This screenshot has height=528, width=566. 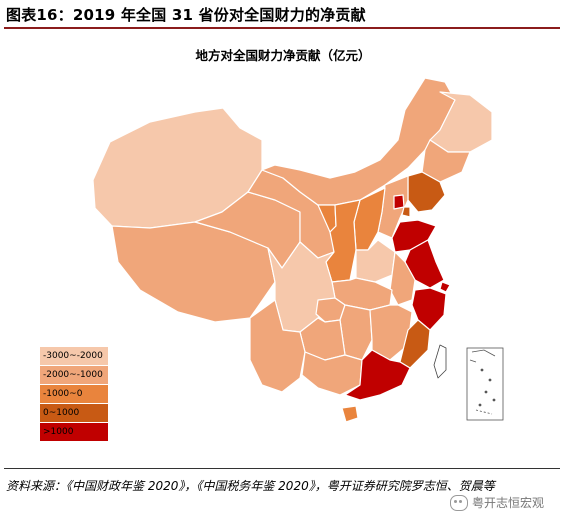 I want to click on legend-item: >1000, so click(x=74, y=432).